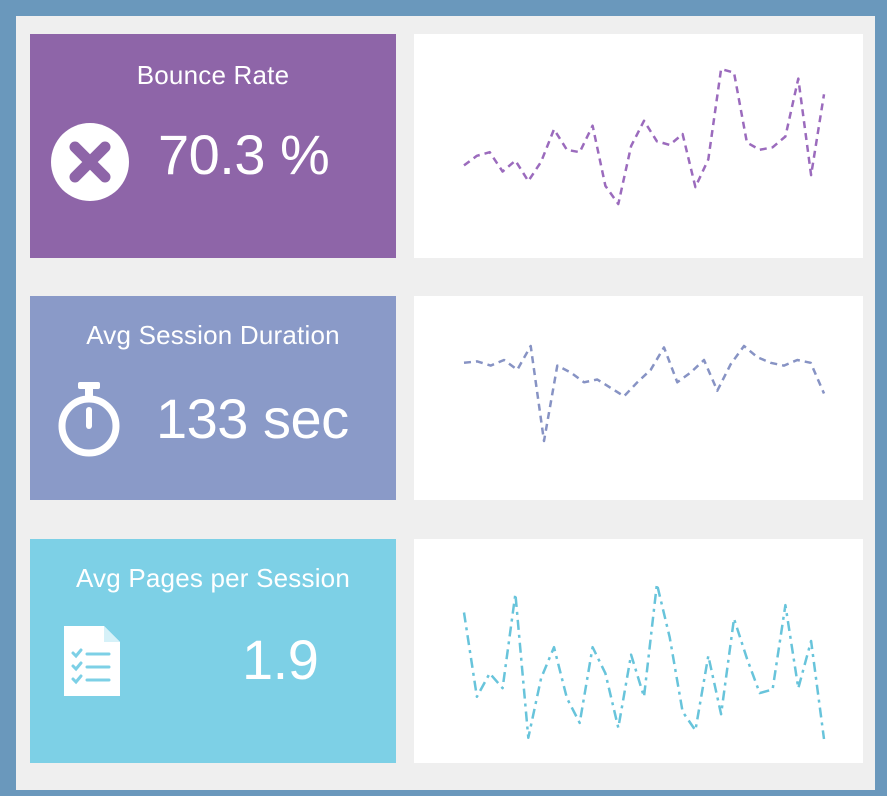 The image size is (887, 796). Describe the element at coordinates (252, 418) in the screenshot. I see `card-value: 133 sec` at that location.